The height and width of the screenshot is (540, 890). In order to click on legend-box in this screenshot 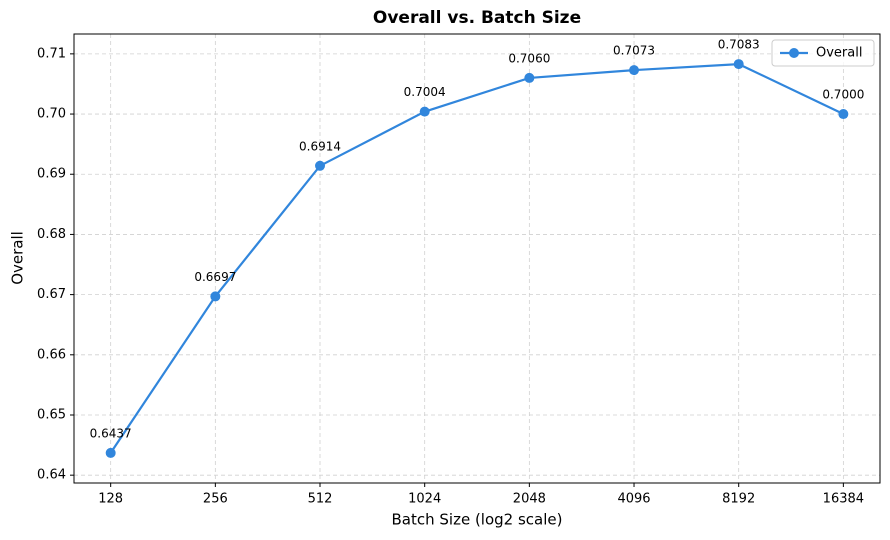, I will do `click(823, 53)`.